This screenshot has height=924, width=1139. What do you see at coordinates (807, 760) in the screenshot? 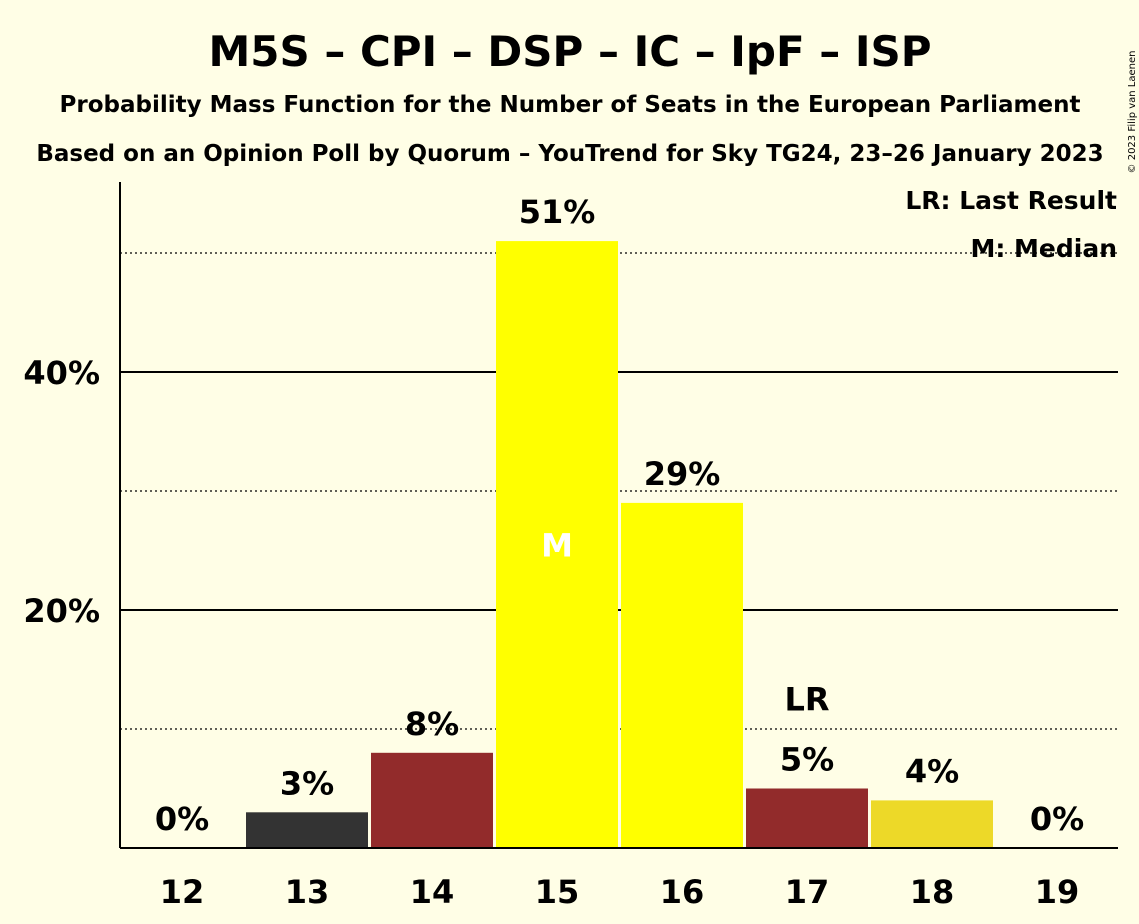
I see `bar-label-17: 5%` at bounding box center [807, 760].